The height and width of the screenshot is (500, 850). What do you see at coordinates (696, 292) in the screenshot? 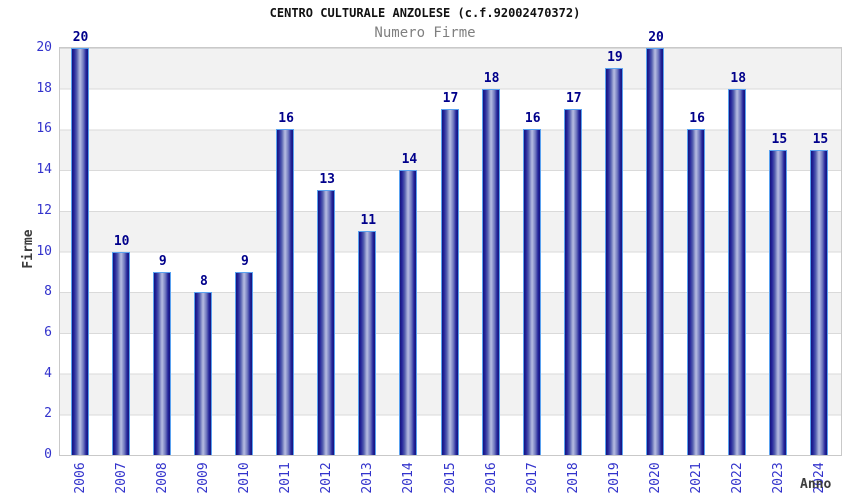
I see `bar-2021` at bounding box center [696, 292].